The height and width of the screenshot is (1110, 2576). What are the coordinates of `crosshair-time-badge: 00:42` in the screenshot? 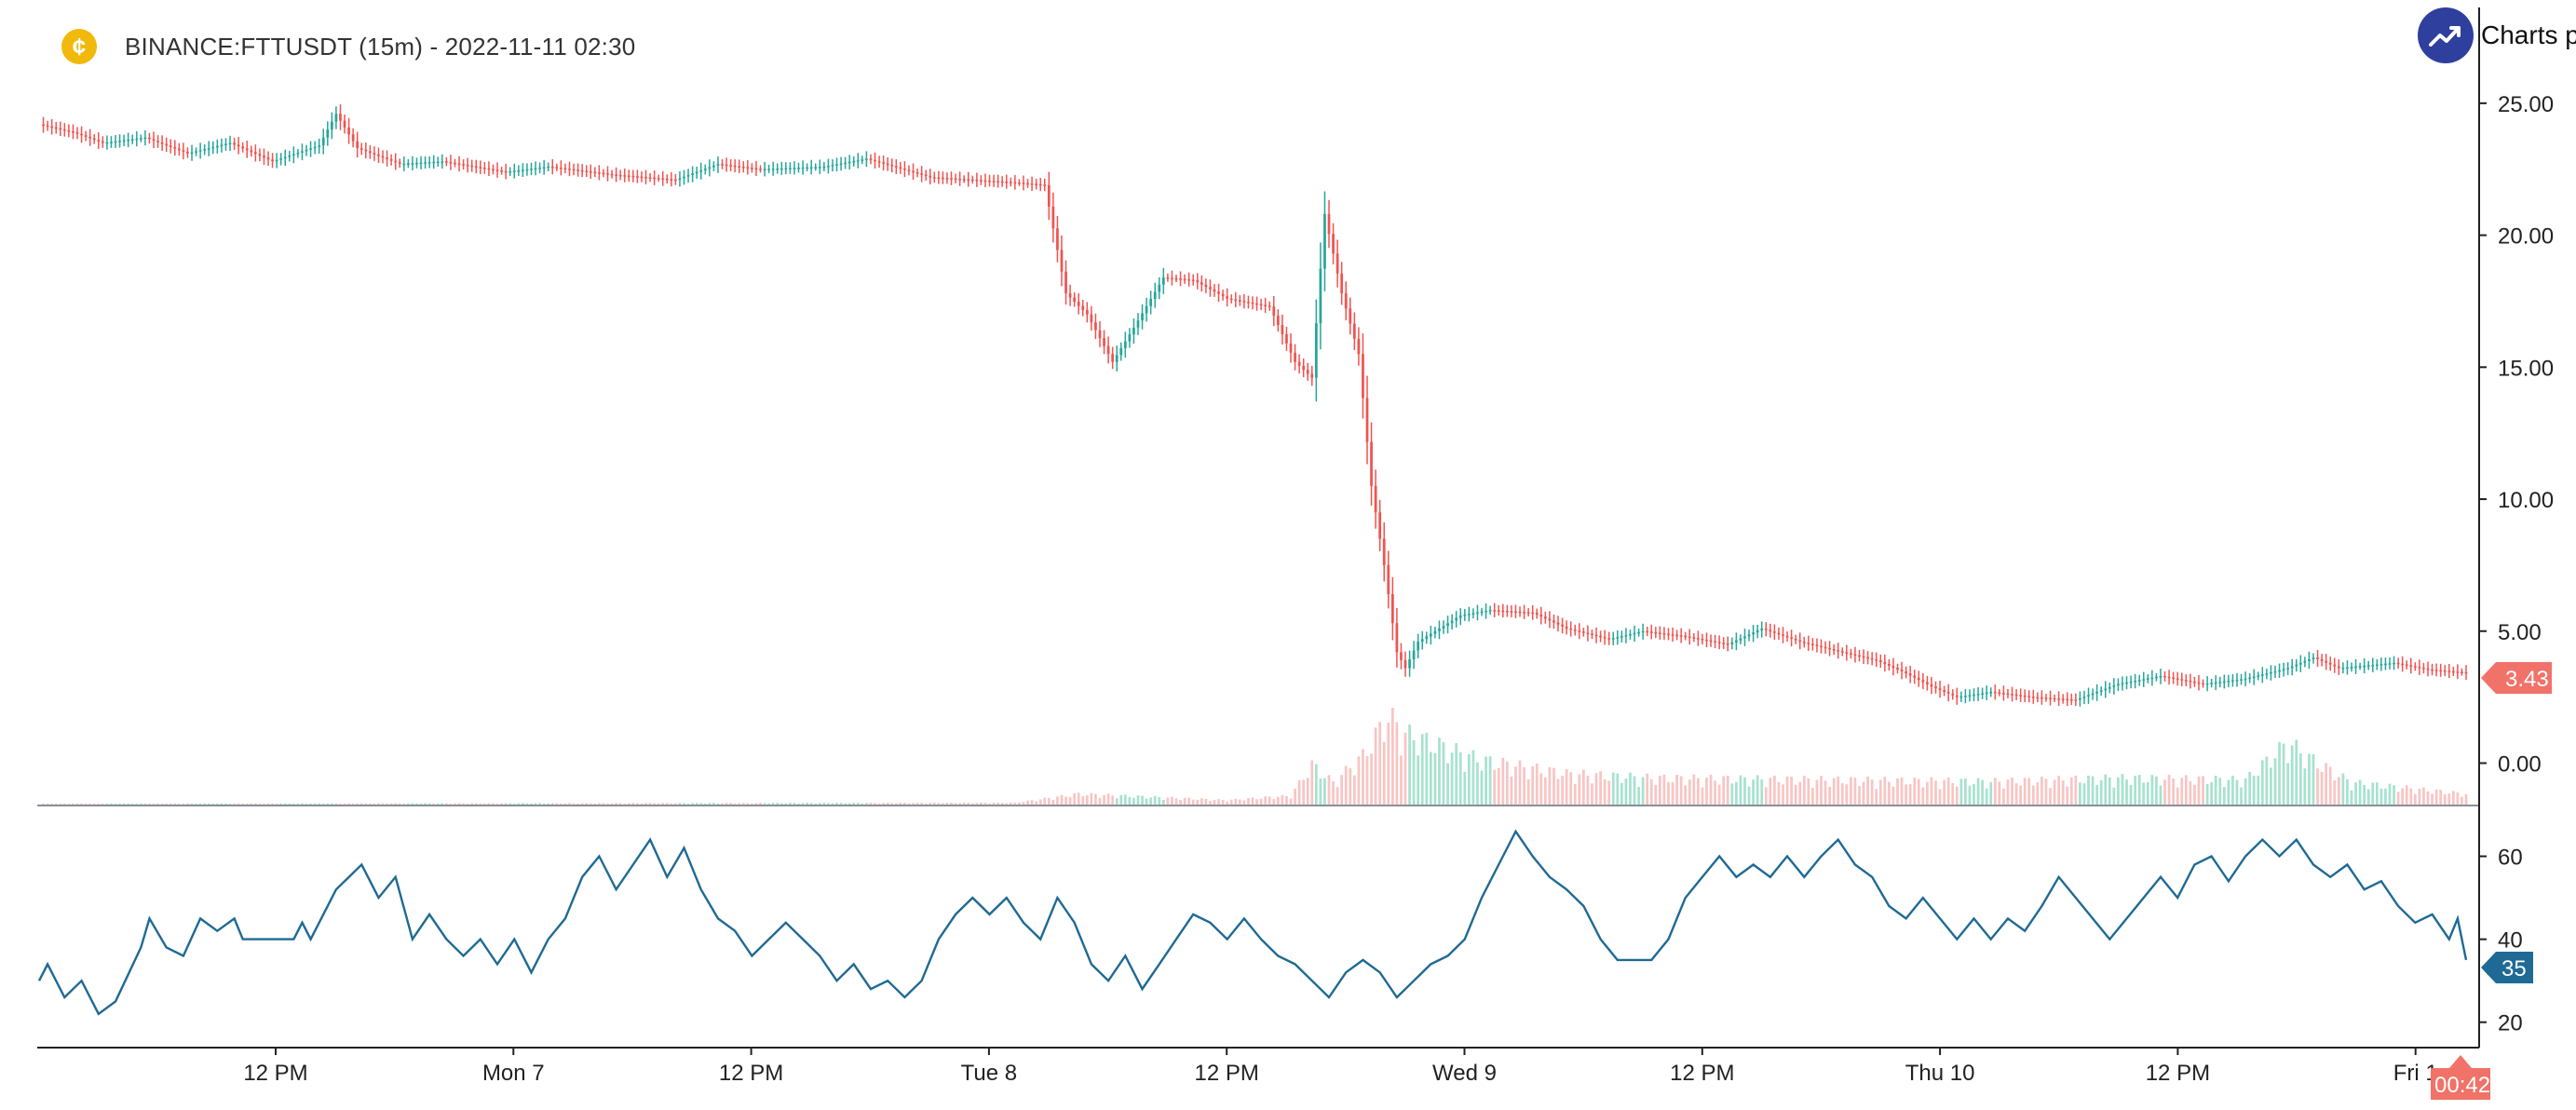 It's located at (2460, 1077).